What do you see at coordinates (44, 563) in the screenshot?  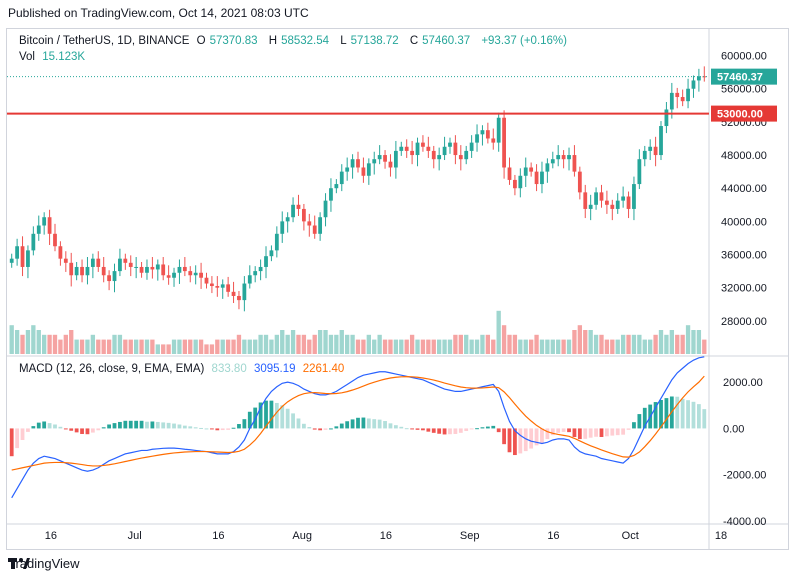 I see `footer: TradingView` at bounding box center [44, 563].